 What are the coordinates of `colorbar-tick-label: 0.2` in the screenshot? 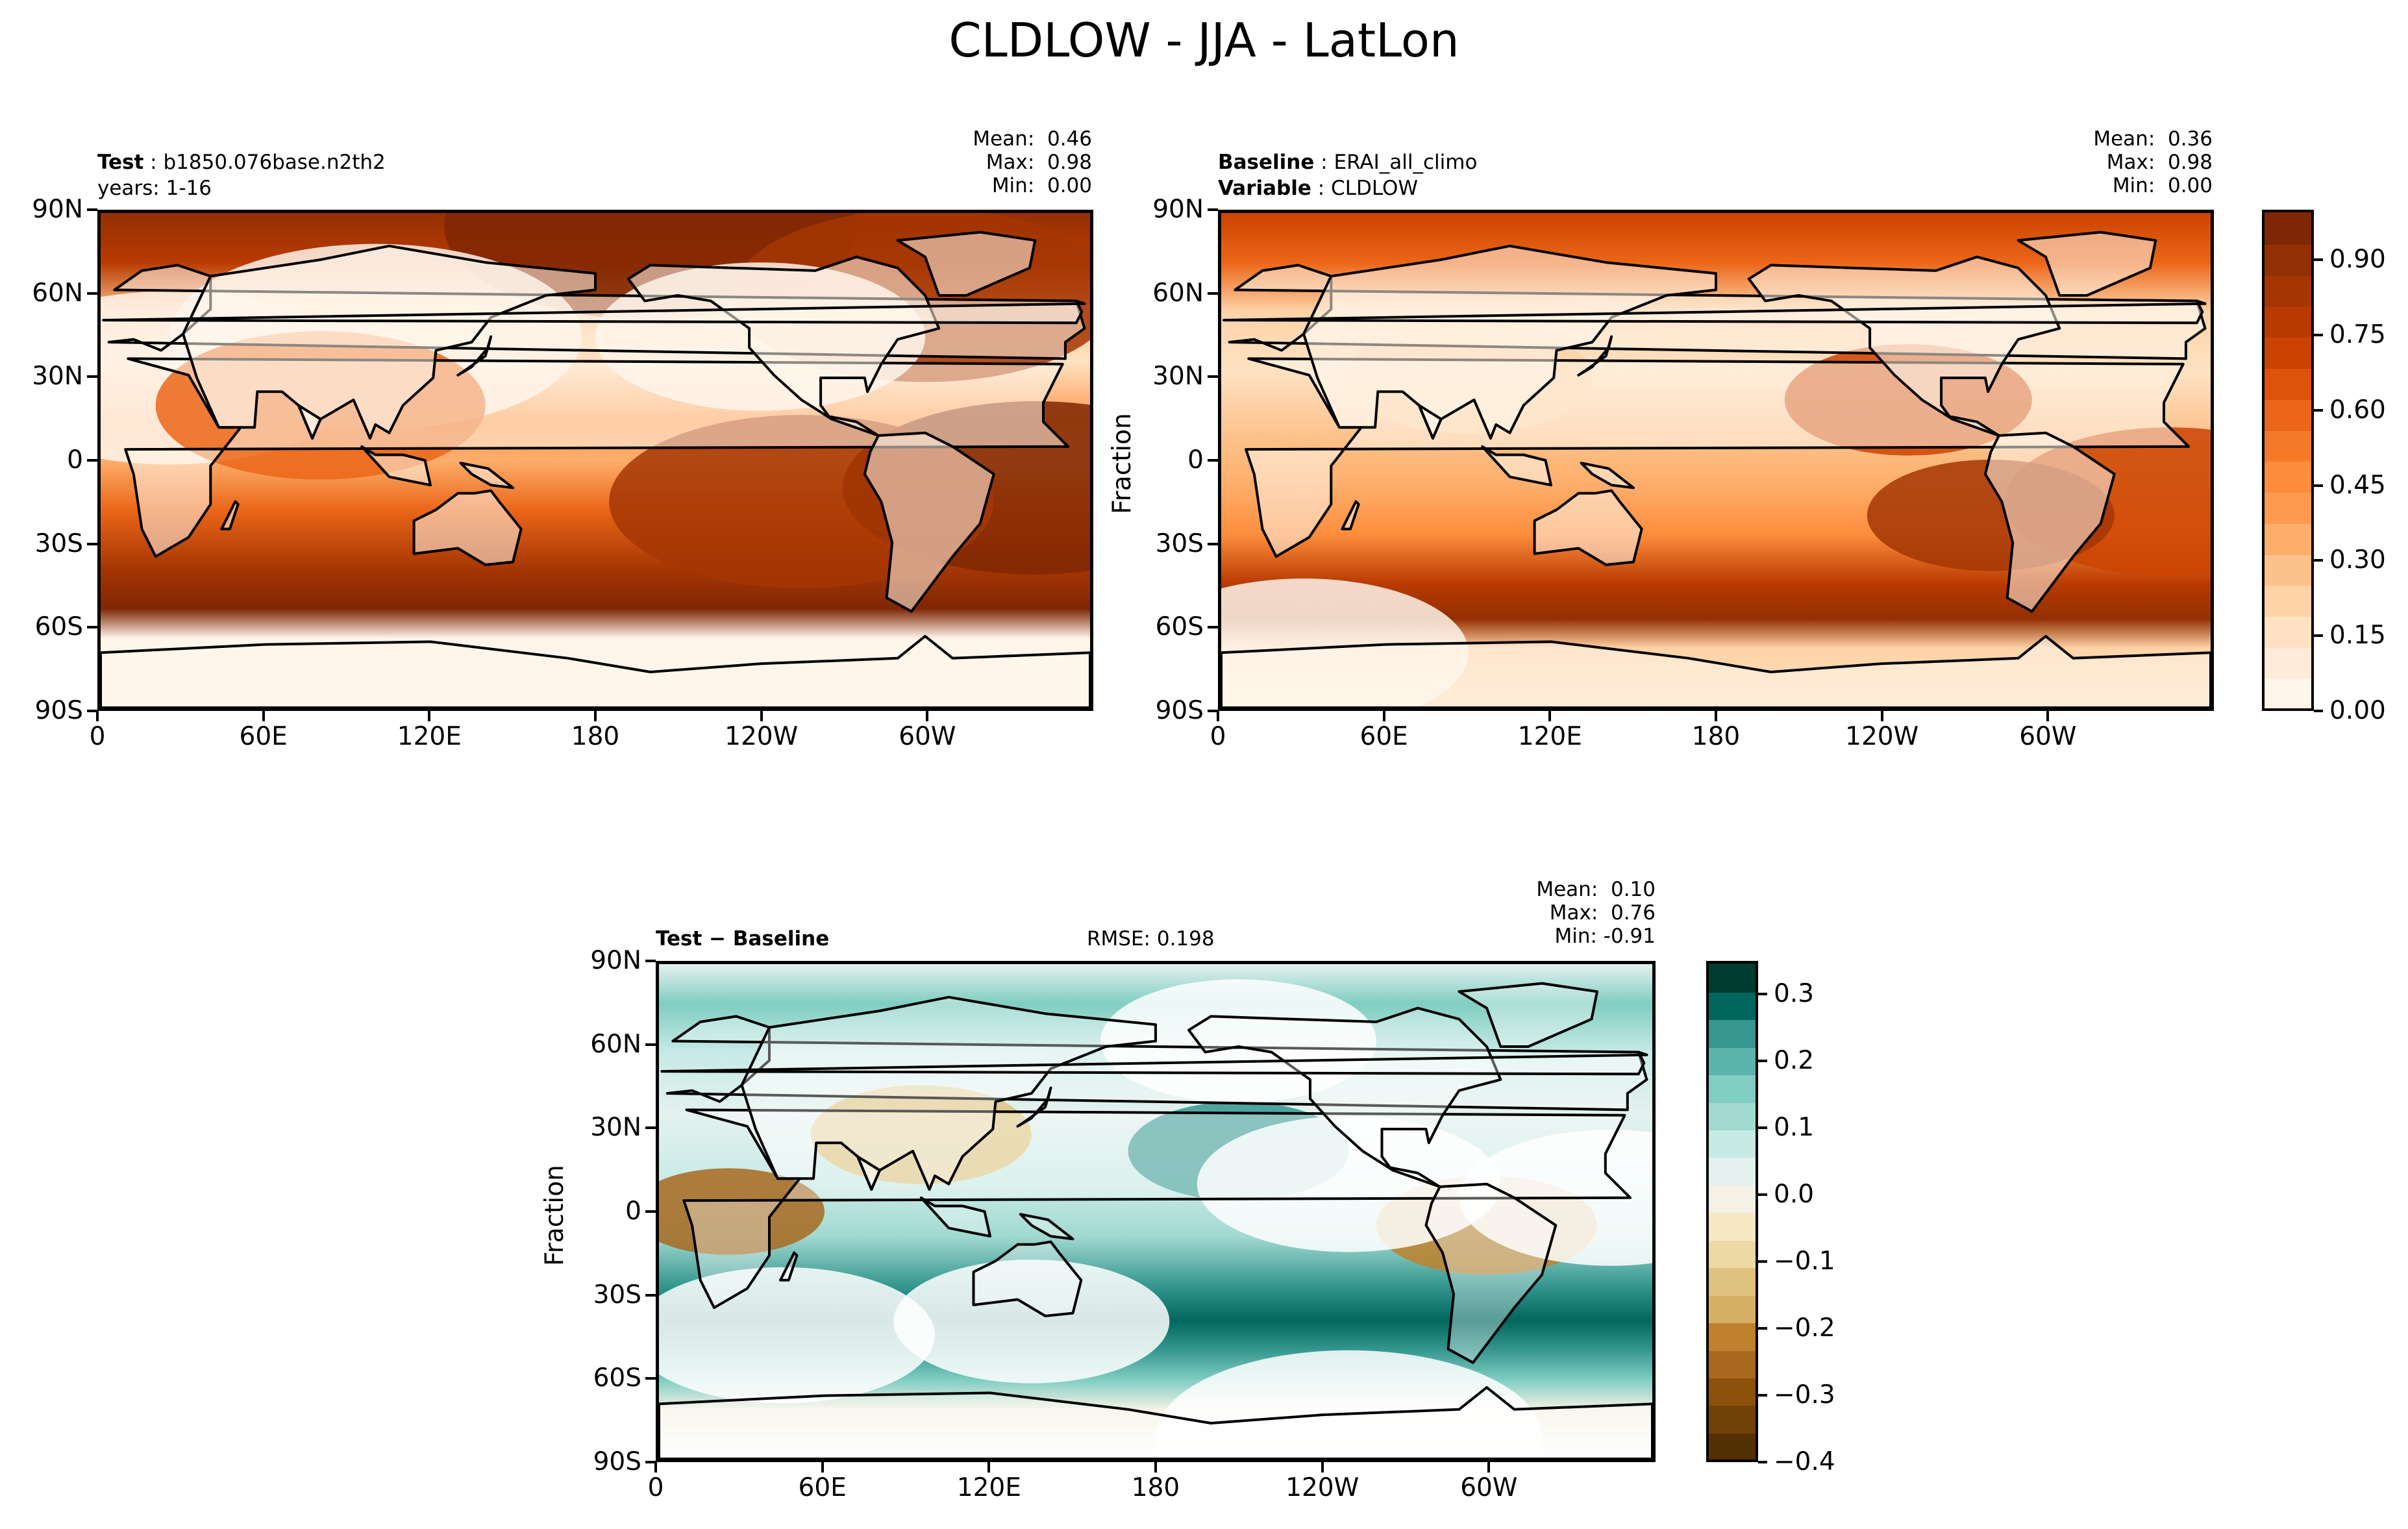 It's located at (1794, 1061).